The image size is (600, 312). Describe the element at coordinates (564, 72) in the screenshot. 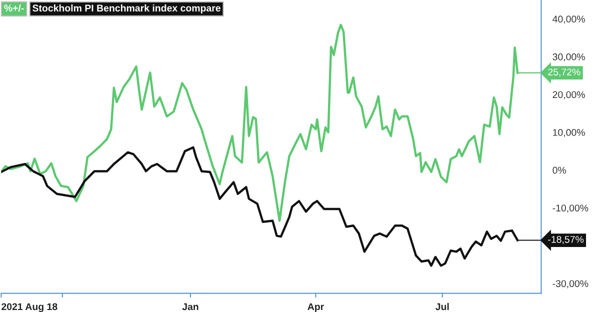

I see `data-label: 25,72%` at that location.